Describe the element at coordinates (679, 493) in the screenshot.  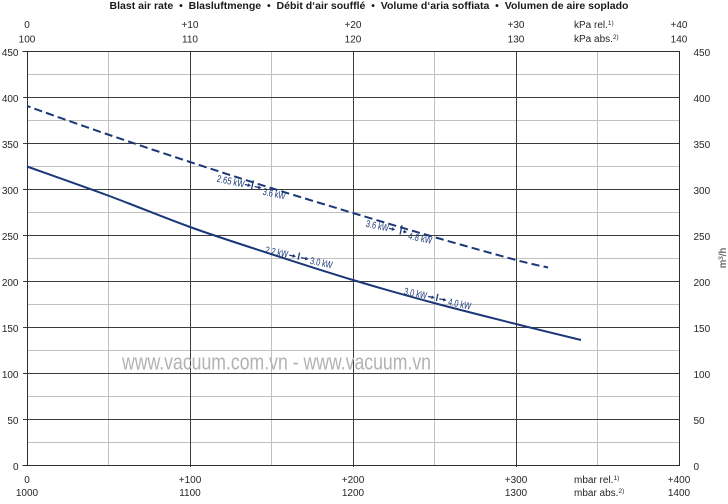
I see `svg-text: 1400` at that location.